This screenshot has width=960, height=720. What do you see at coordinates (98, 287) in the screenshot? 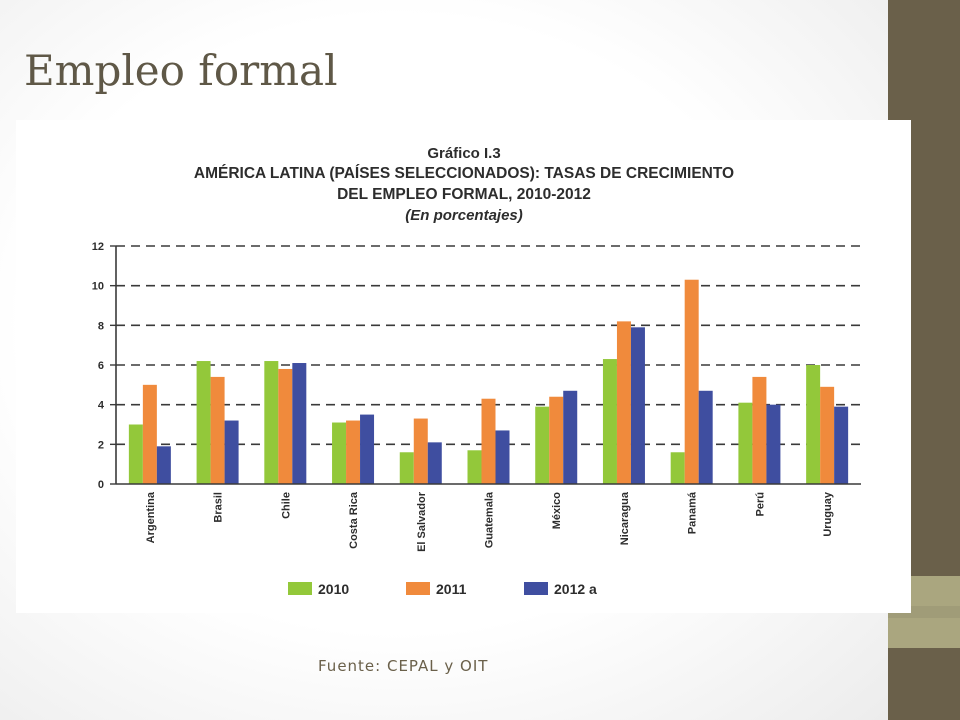
I see `y-tick-label: 10` at bounding box center [98, 287].